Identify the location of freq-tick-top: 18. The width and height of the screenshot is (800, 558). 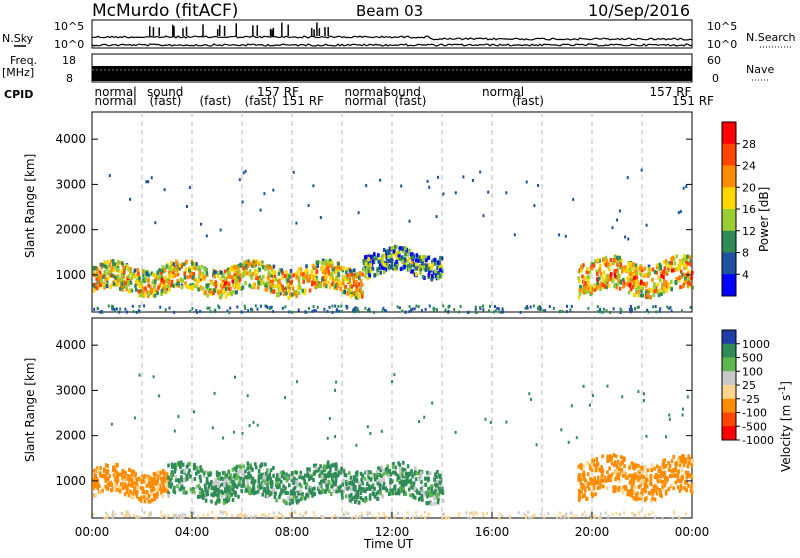
(69, 60).